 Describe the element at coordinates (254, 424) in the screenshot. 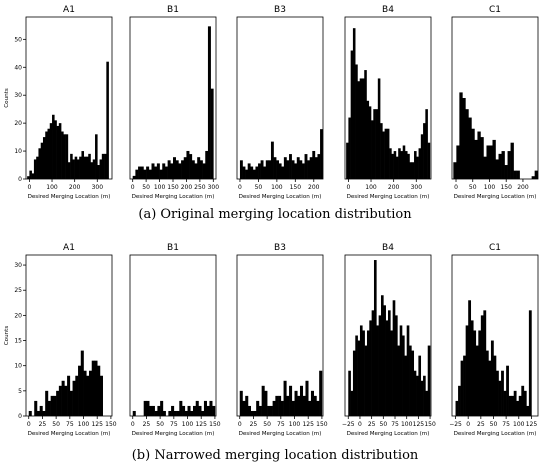

I see `x-tick-label: 25` at that location.